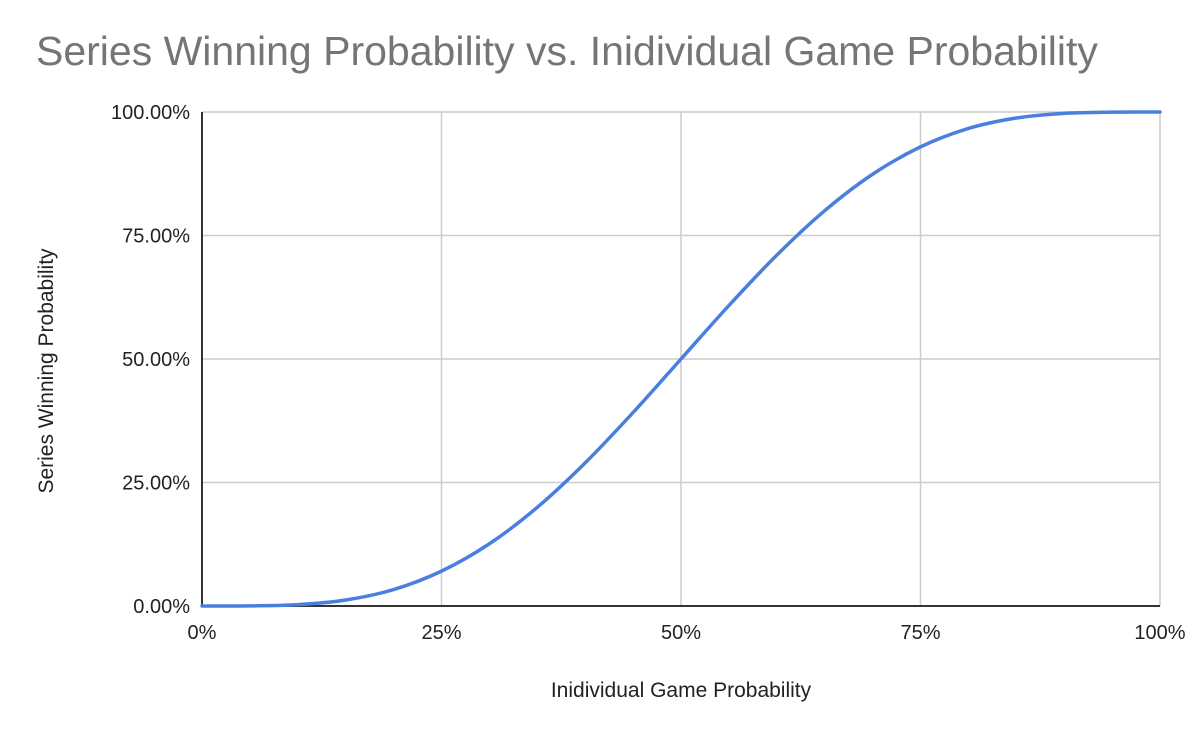  What do you see at coordinates (681, 633) in the screenshot?
I see `x-tick-label: 50%` at bounding box center [681, 633].